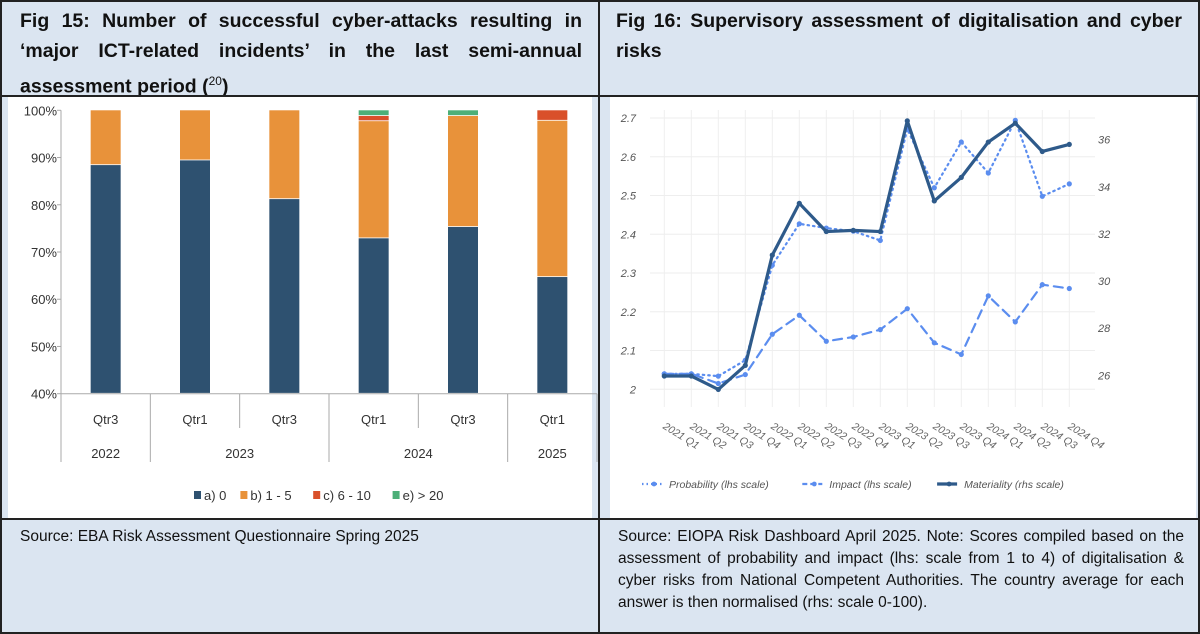 The width and height of the screenshot is (1200, 634). What do you see at coordinates (1104, 376) in the screenshot?
I see `right-axis-tick-label: 26` at bounding box center [1104, 376].